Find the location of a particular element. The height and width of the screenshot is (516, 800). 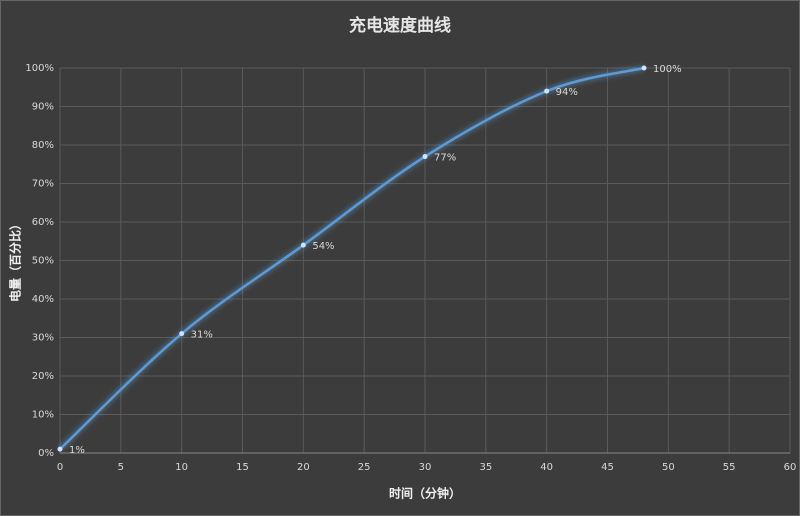

data-label: 77% is located at coordinates (445, 158).